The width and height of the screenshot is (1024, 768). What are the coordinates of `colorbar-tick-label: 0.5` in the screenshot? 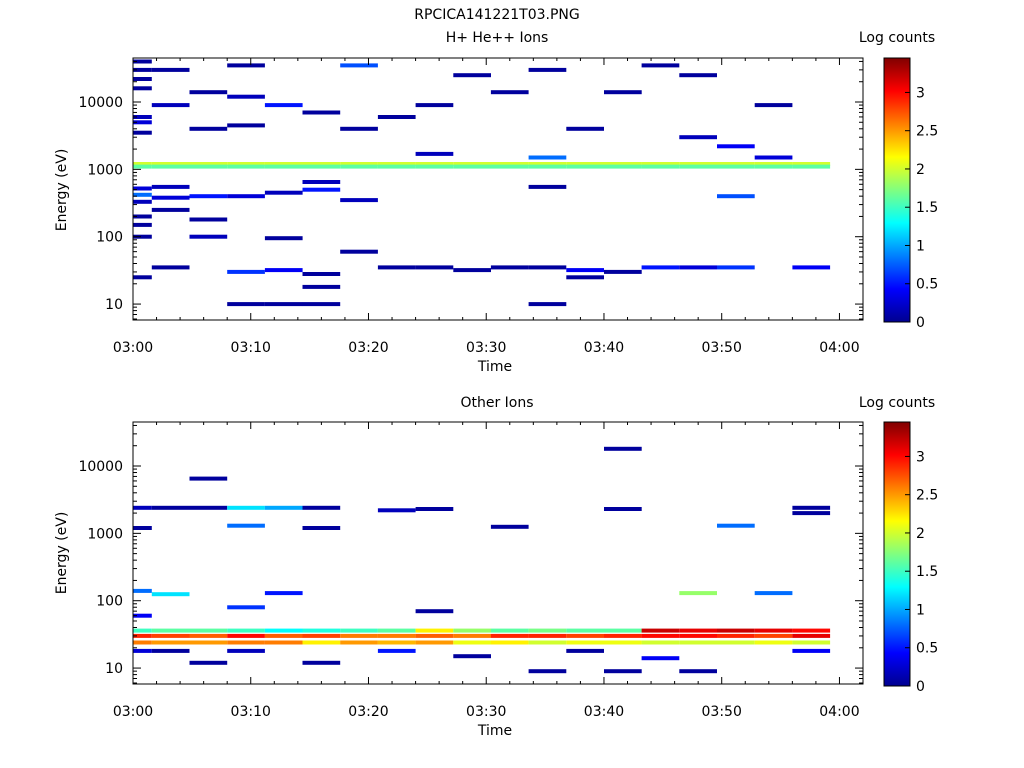 It's located at (927, 285).